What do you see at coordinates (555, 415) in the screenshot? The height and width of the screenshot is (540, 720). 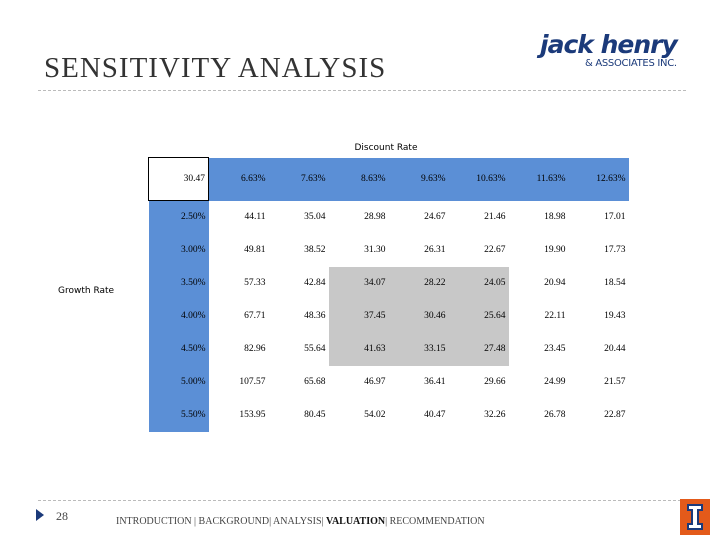 I see `table-cell: 26.78` at bounding box center [555, 415].